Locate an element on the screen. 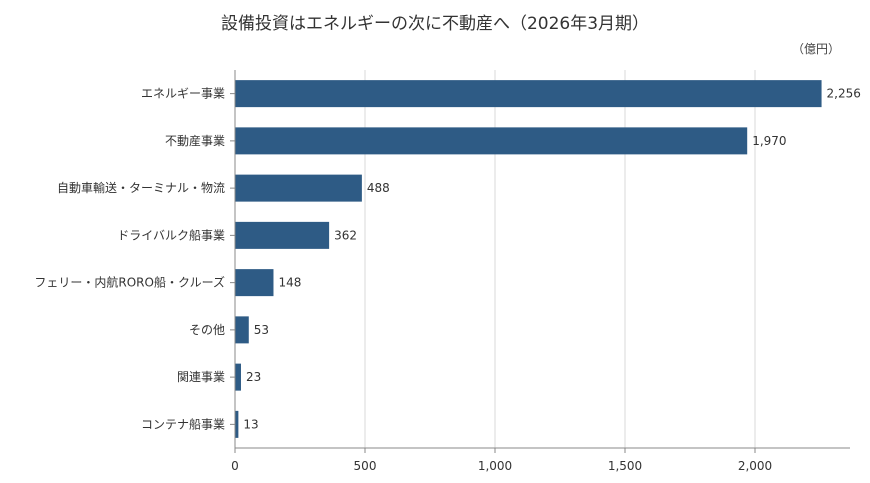 This screenshot has width=870, height=483. category-label: その他 is located at coordinates (207, 330).